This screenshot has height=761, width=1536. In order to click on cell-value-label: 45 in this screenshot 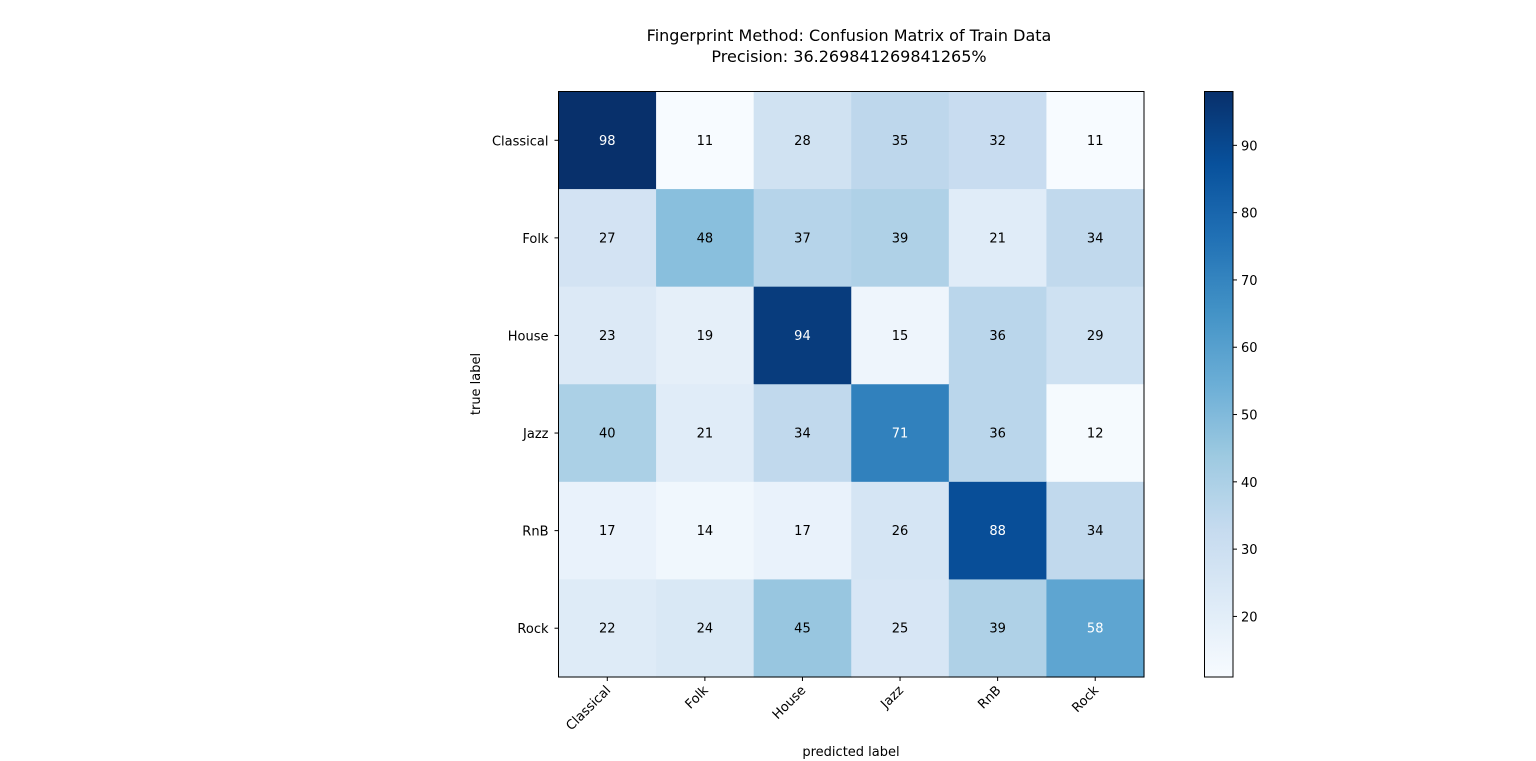, I will do `click(802, 629)`.